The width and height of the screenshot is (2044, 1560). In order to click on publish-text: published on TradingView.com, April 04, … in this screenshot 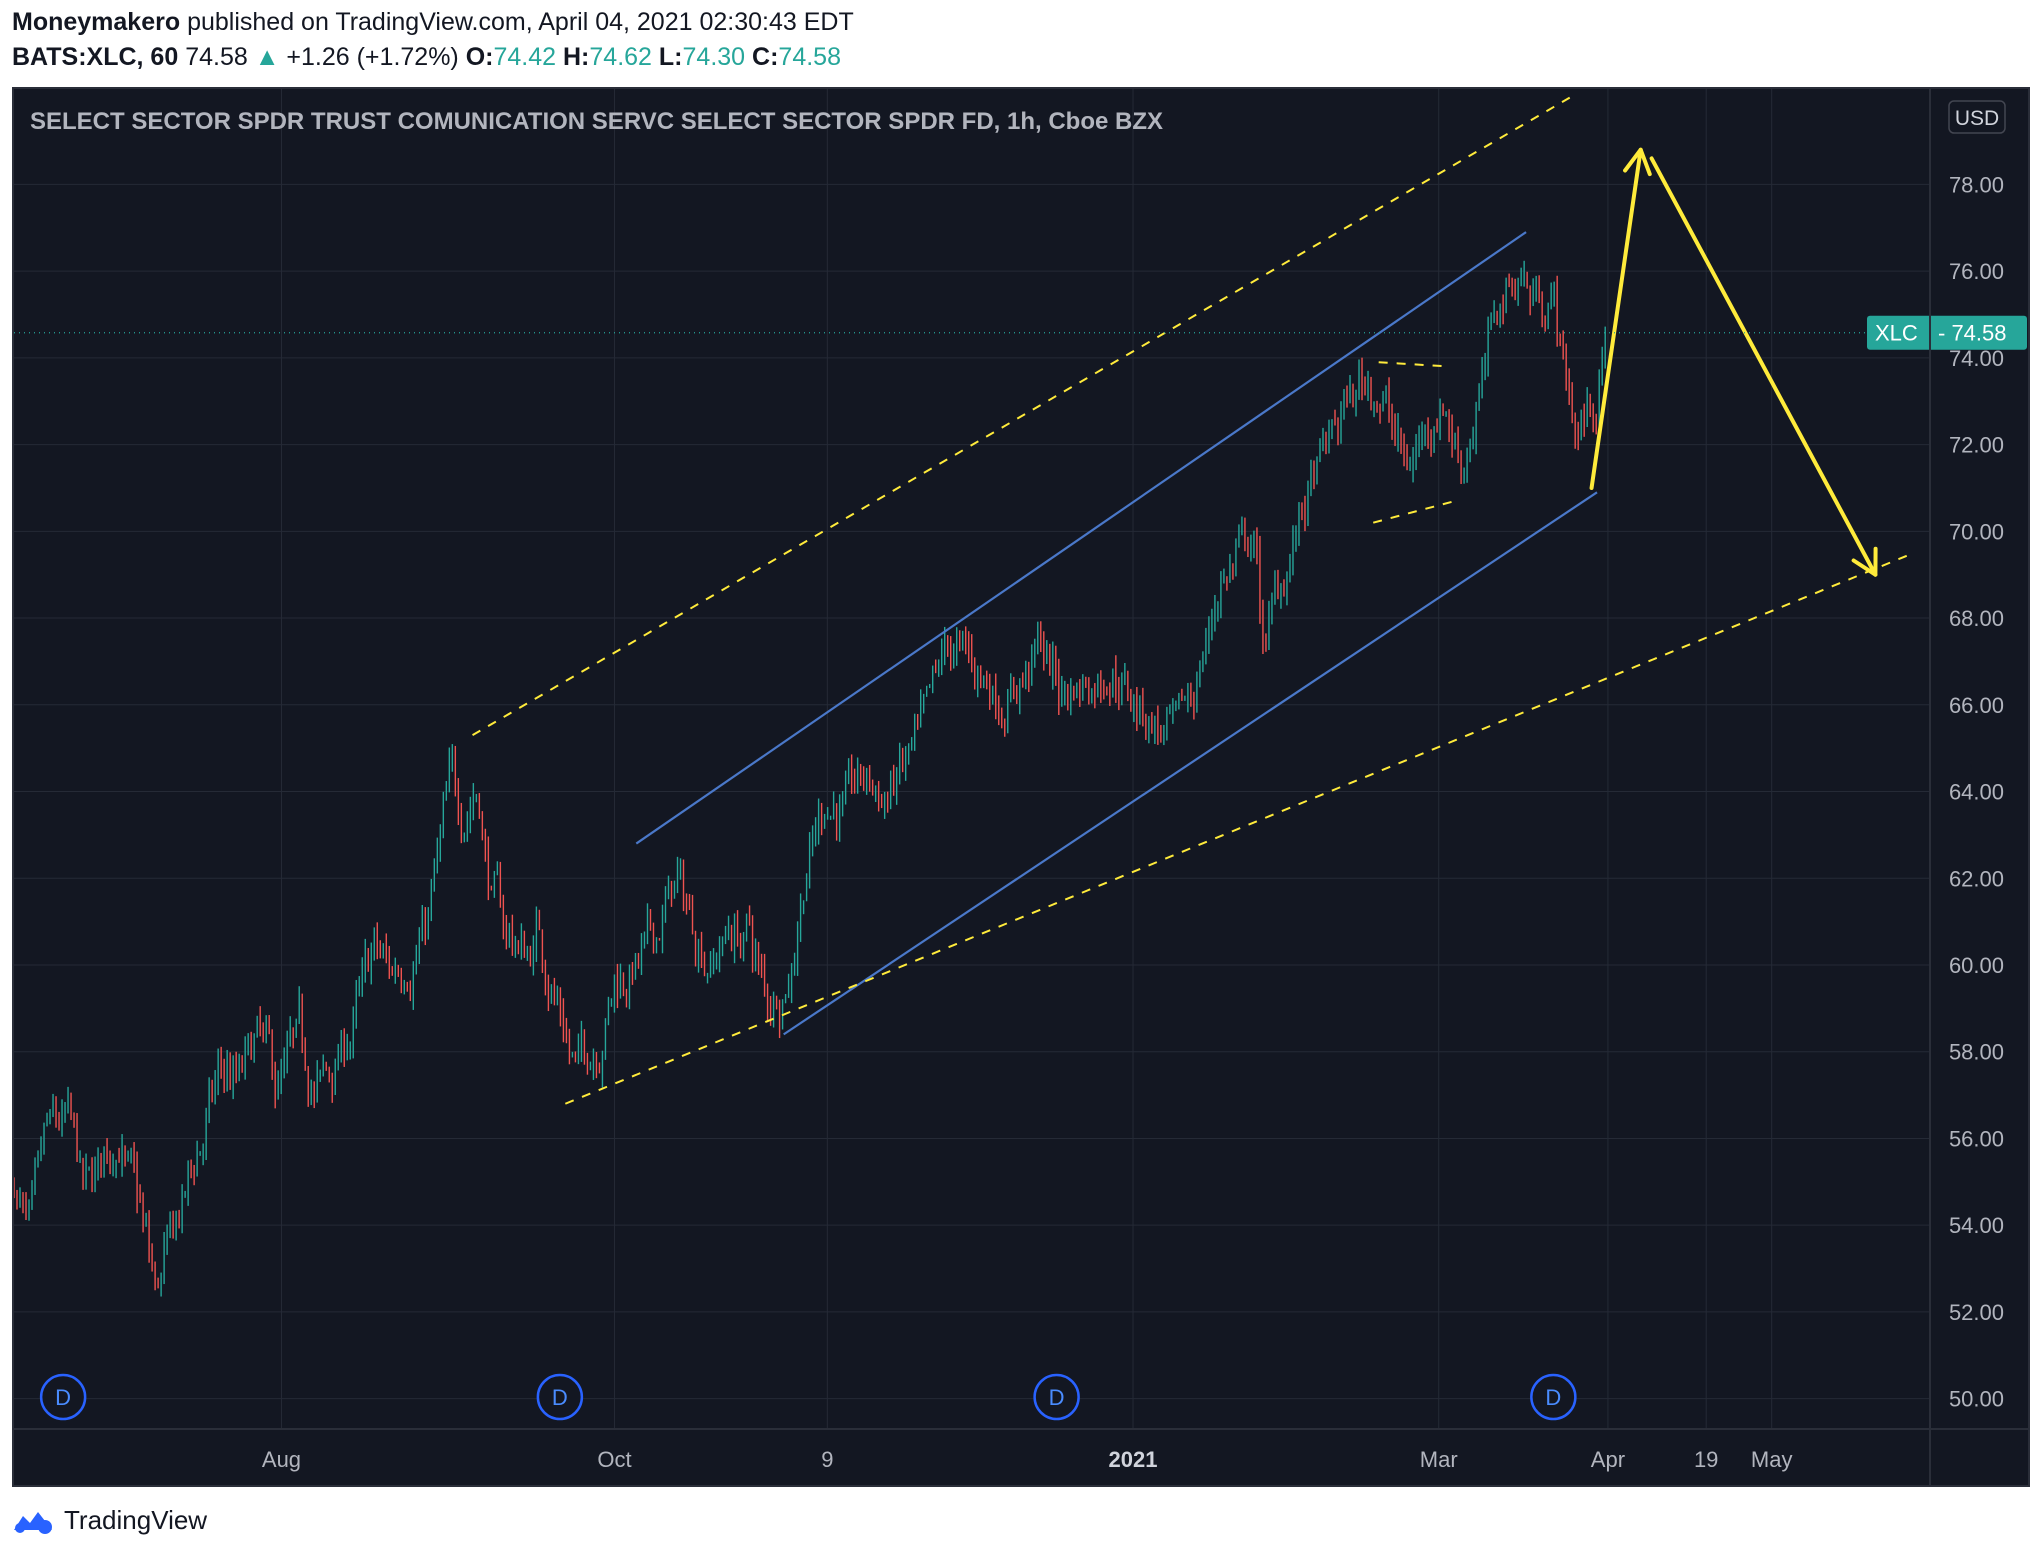, I will do `click(520, 22)`.